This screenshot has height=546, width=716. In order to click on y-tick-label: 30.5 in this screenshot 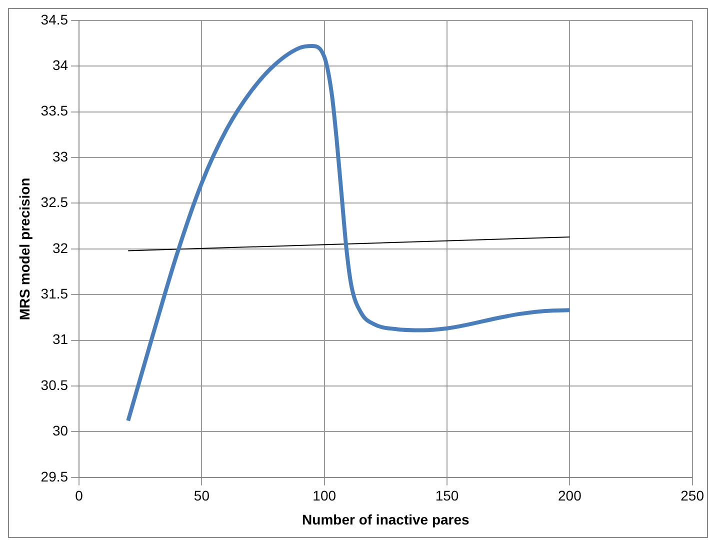, I will do `click(54, 384)`.